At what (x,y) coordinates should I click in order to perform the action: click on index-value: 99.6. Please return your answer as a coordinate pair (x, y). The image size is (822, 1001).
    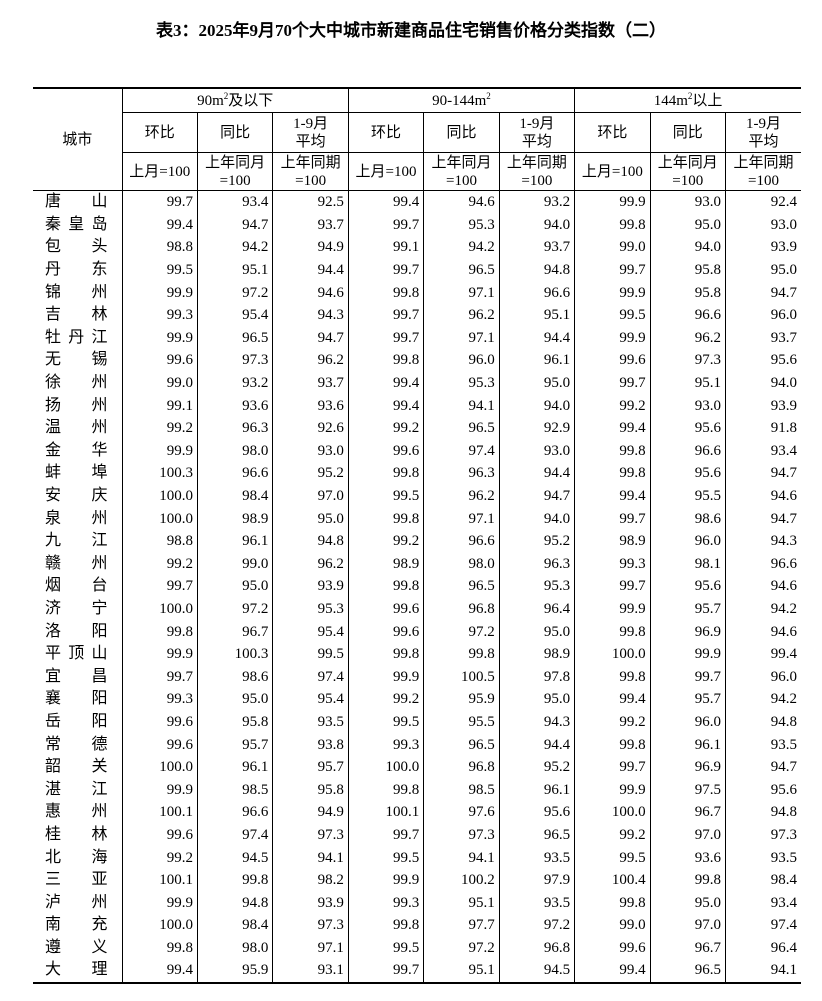
    Looking at the image, I should click on (386, 451).